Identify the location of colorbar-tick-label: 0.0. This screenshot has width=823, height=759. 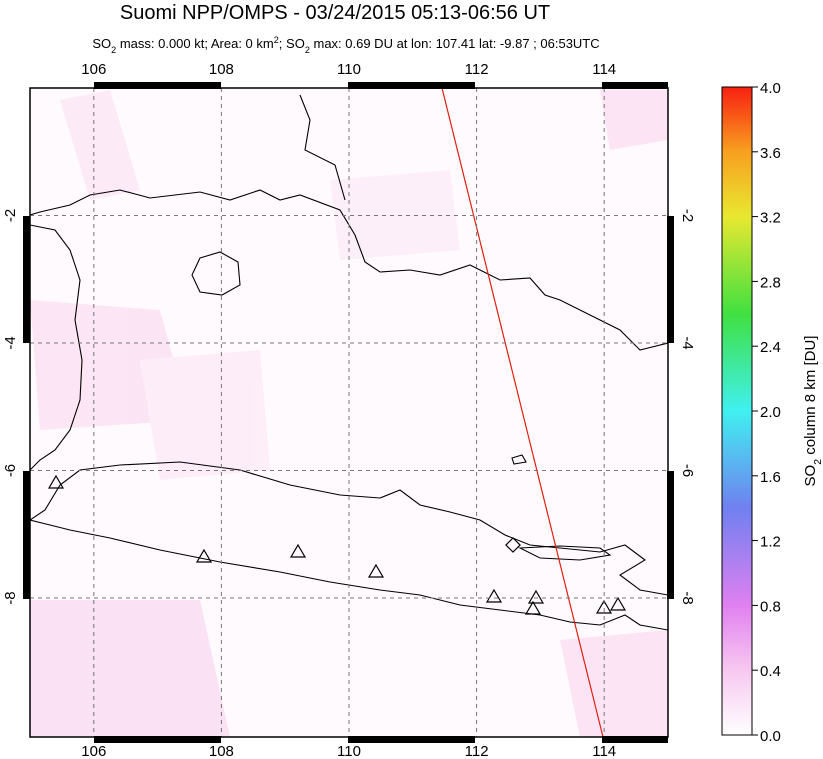
(770, 736).